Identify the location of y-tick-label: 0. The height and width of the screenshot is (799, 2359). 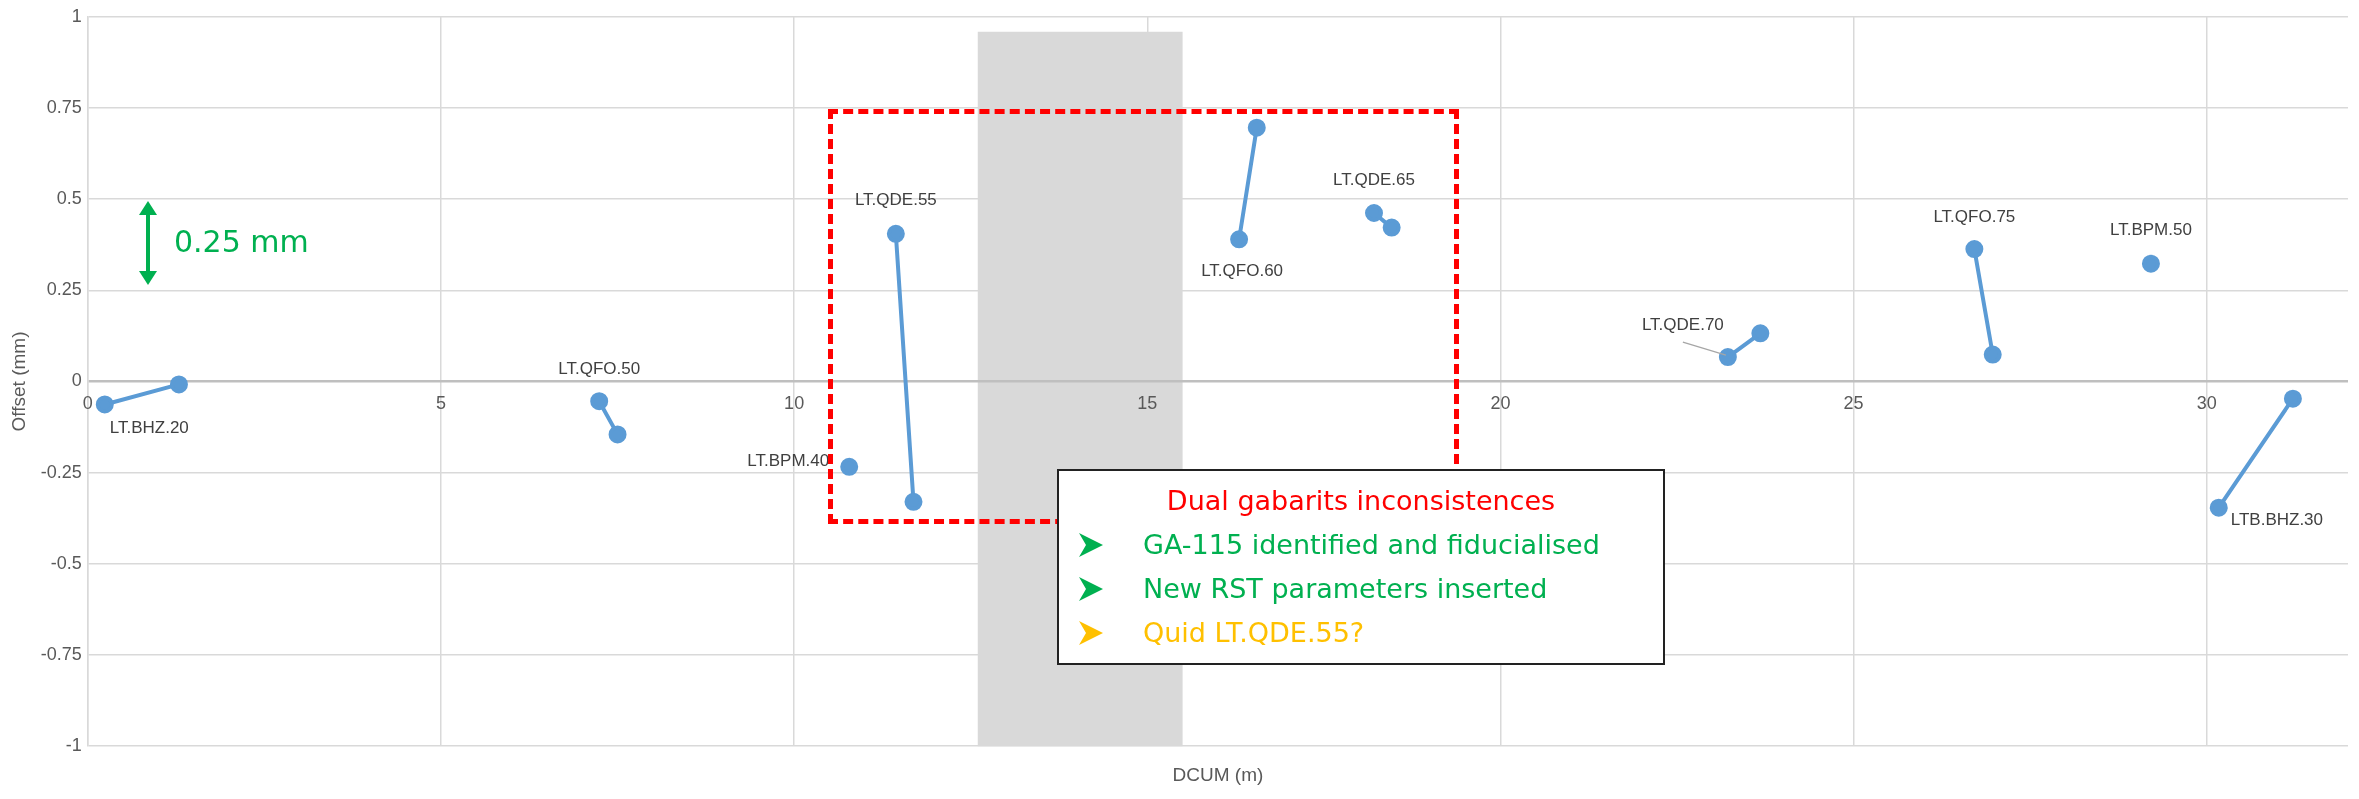
(76, 380).